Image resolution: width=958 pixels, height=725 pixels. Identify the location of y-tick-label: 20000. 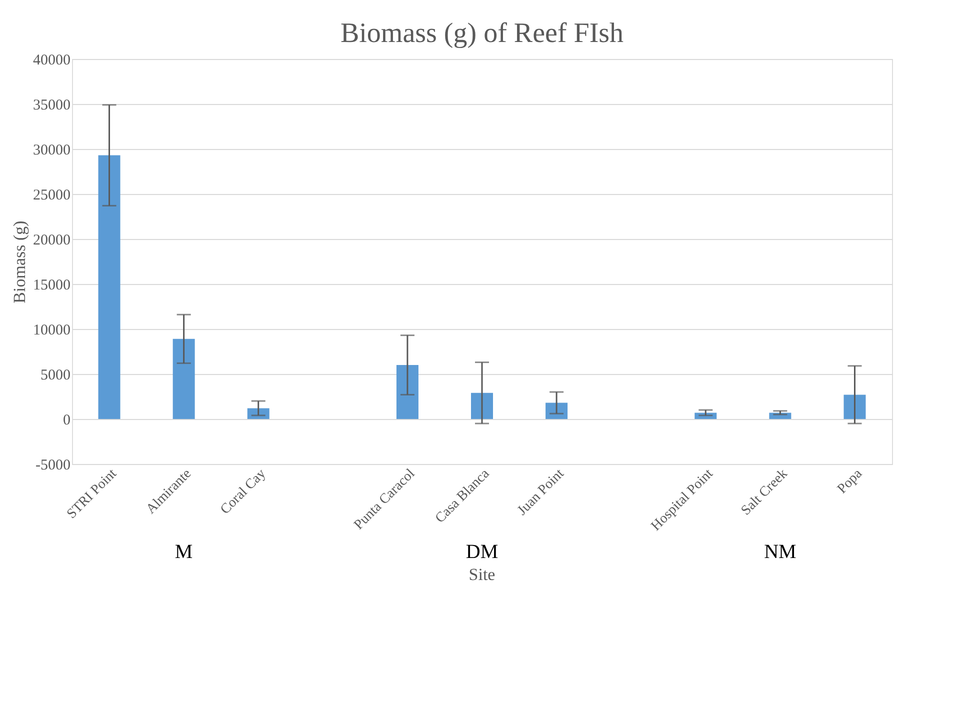
(51, 240).